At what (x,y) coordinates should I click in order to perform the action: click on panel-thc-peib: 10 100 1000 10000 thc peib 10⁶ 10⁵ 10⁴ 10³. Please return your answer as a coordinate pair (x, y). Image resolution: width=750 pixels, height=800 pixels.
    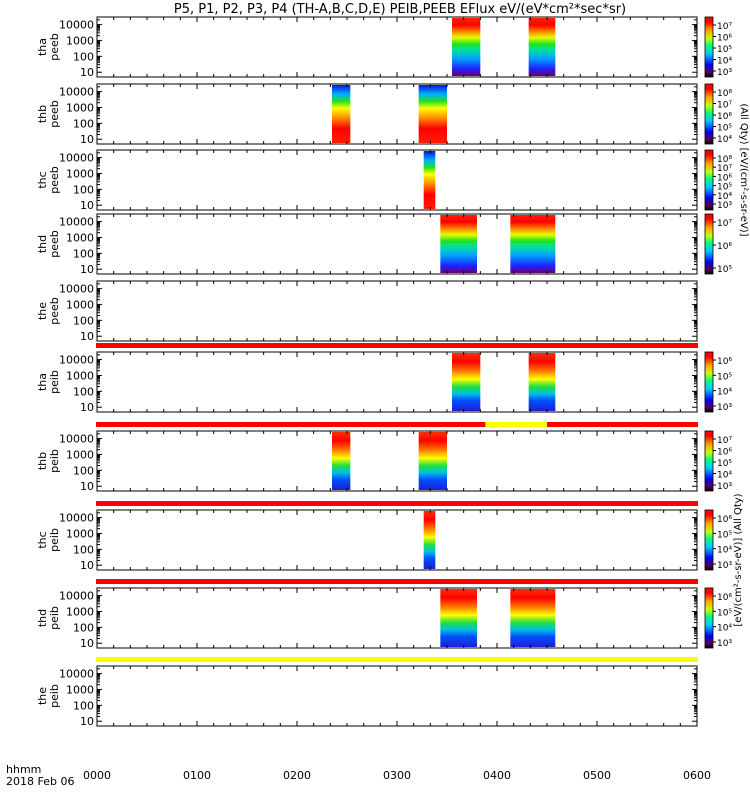
    Looking at the image, I should click on (384, 536).